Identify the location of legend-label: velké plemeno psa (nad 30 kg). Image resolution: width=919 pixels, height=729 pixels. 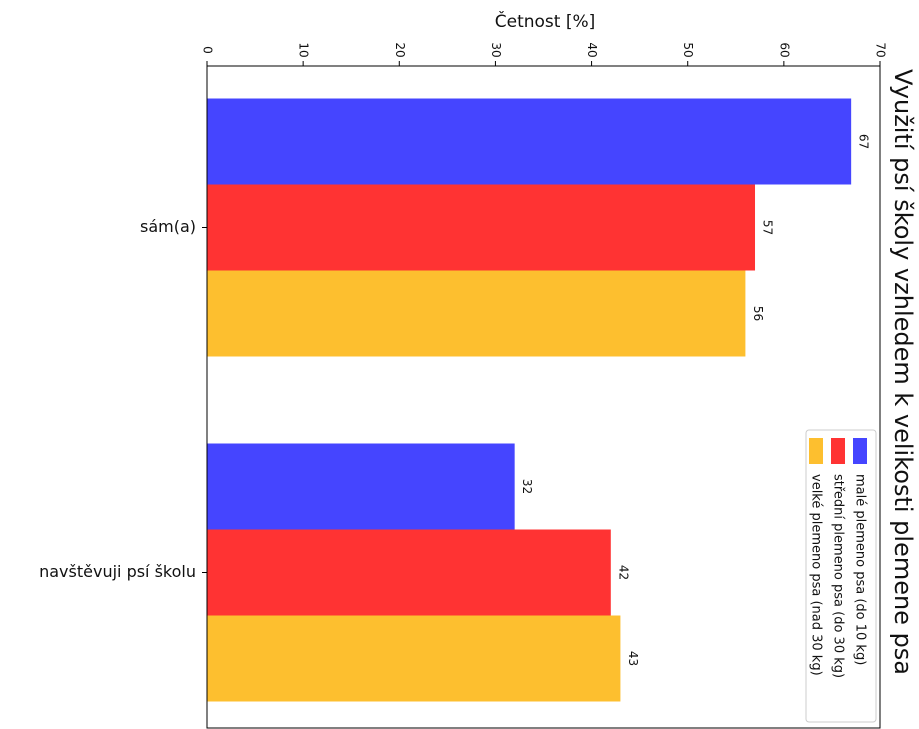
(816, 575).